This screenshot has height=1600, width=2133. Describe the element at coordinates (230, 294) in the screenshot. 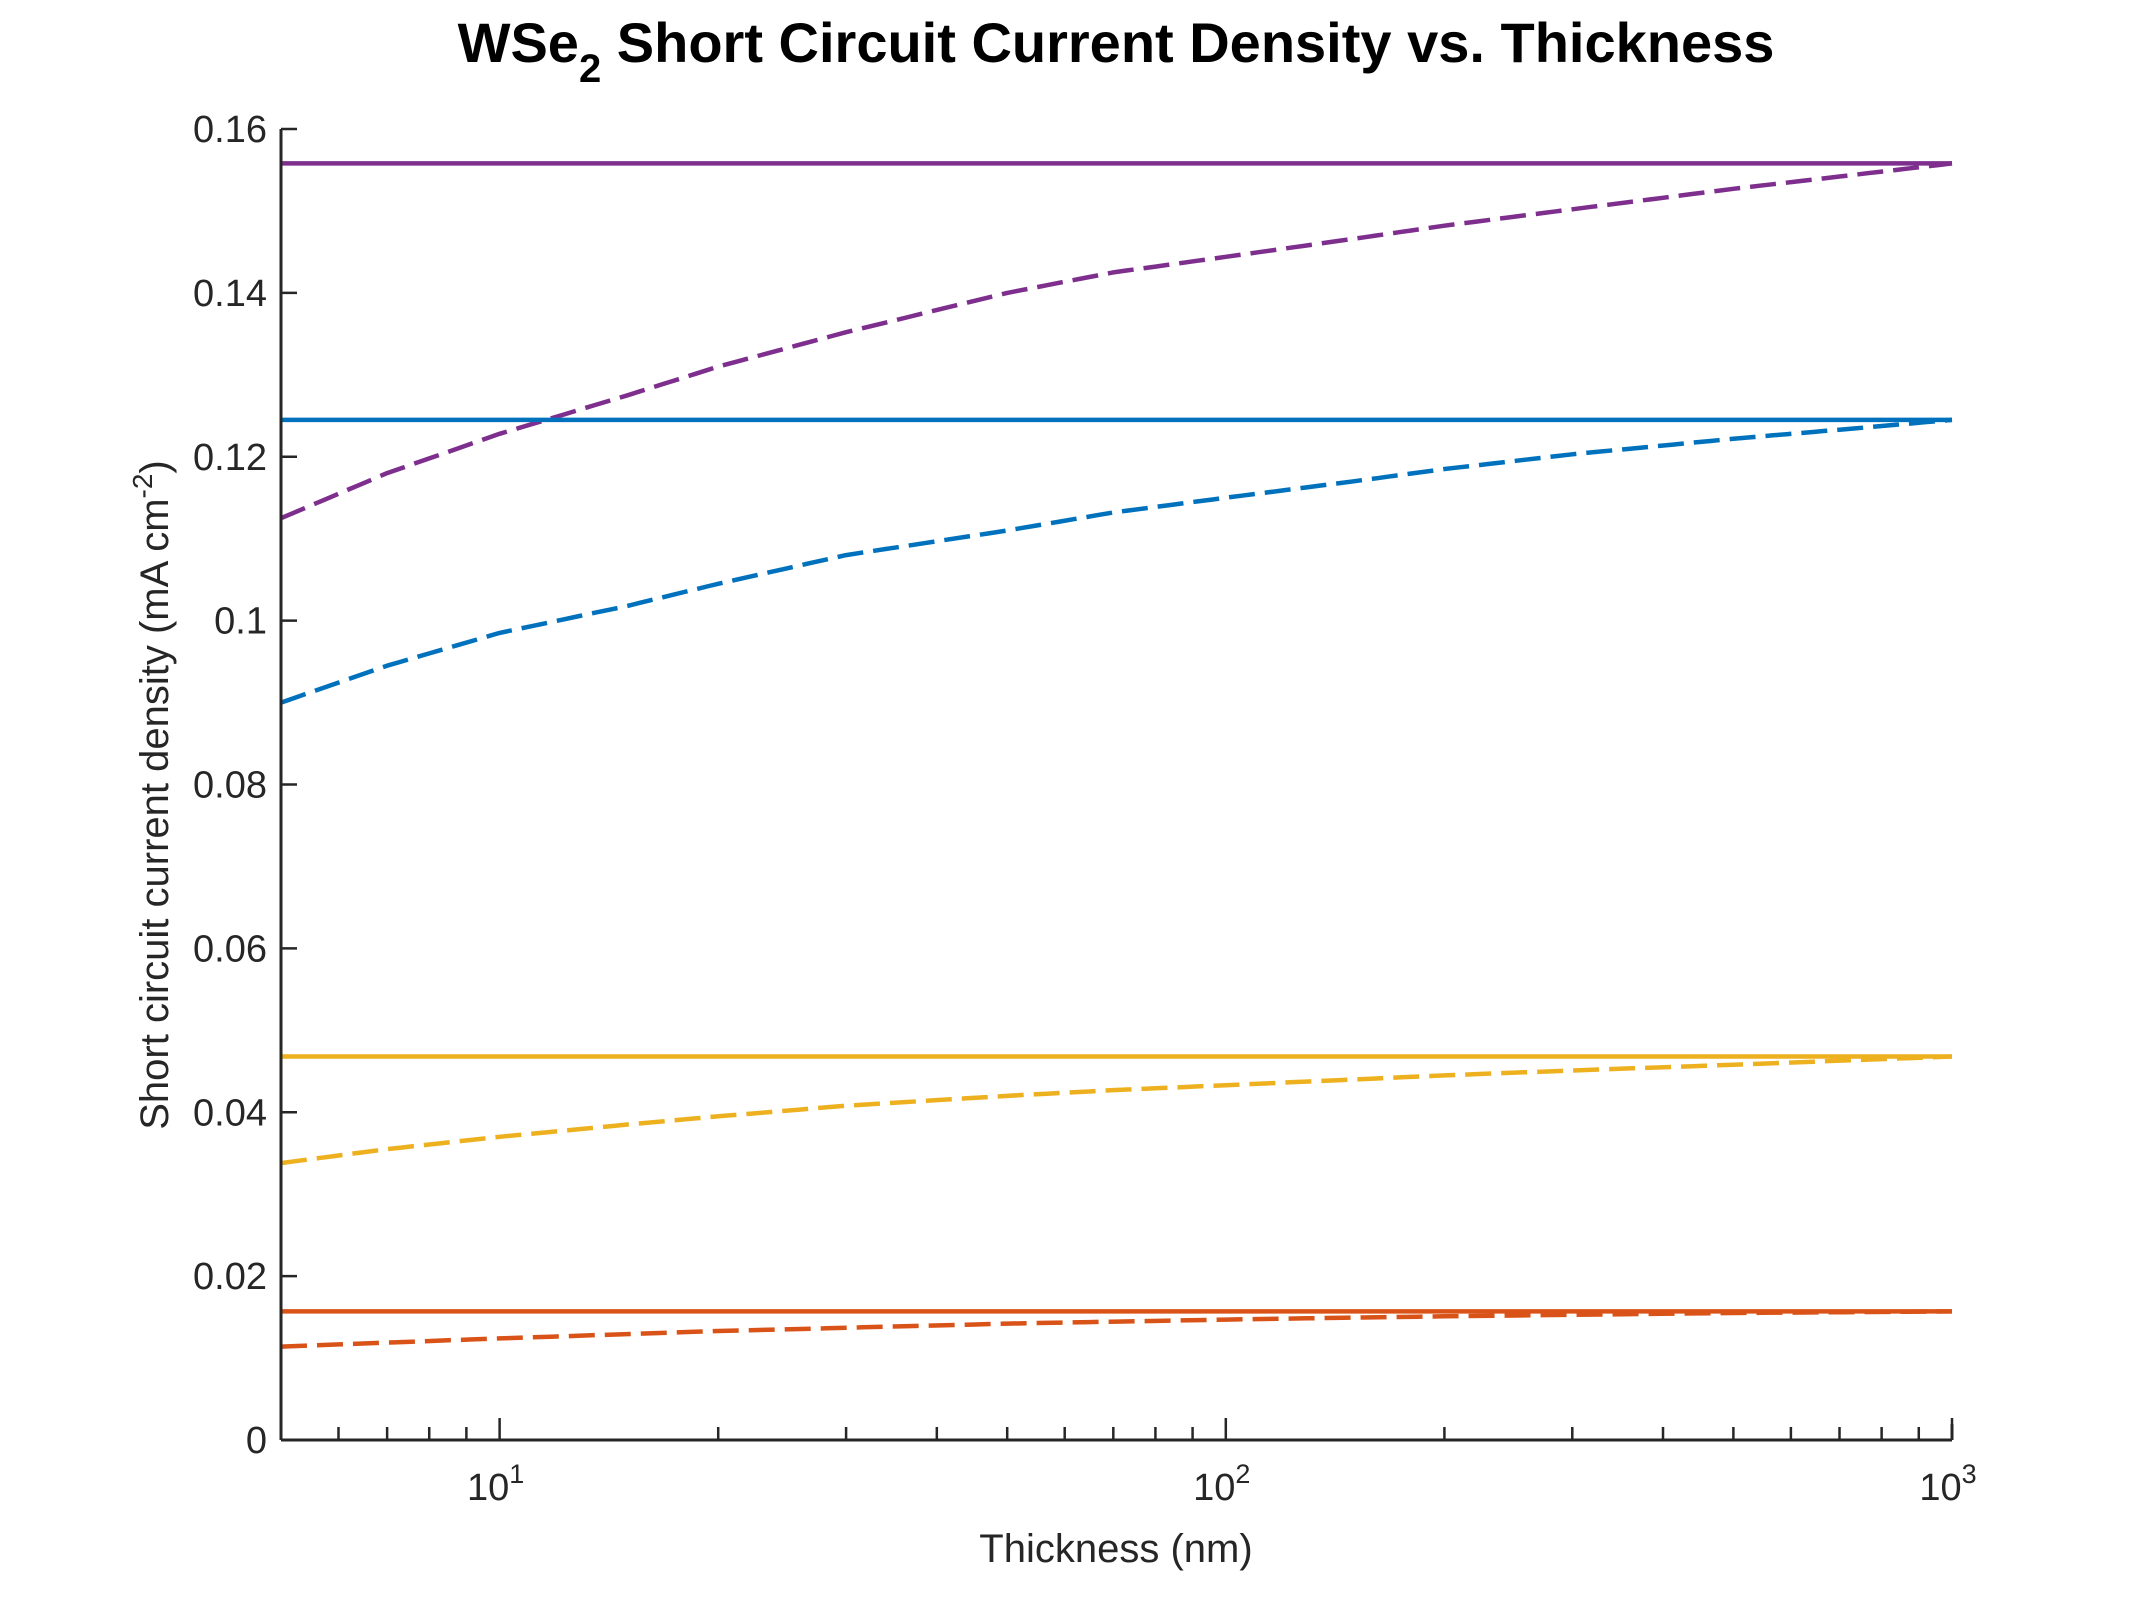

I see `y-tick-label: 0.14` at that location.